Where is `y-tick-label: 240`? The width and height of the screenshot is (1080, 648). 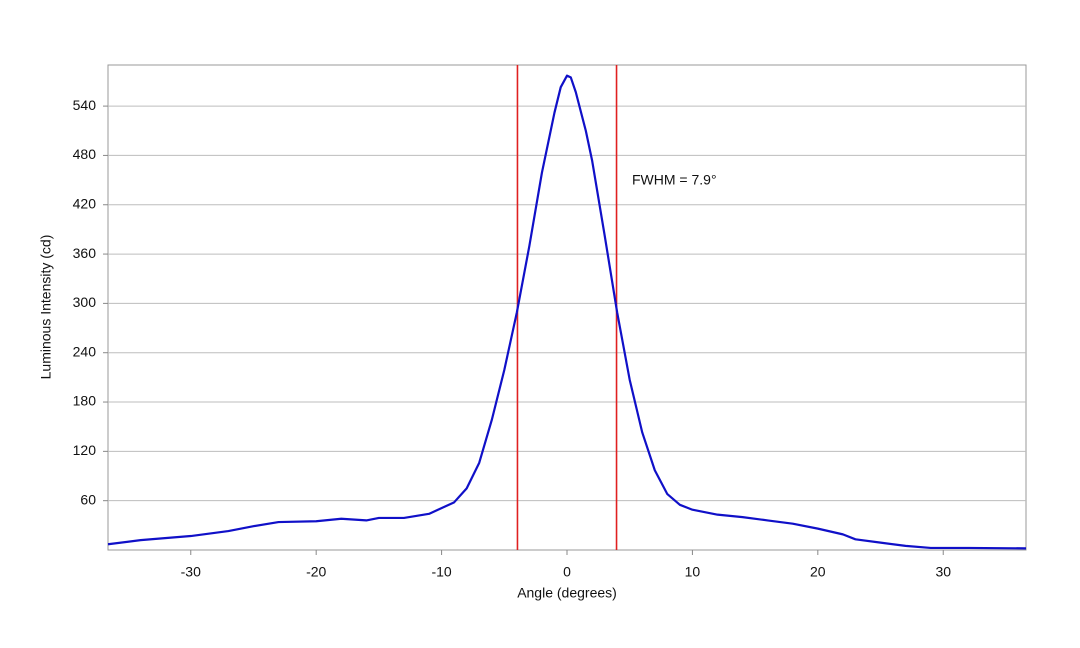
y-tick-label: 240 is located at coordinates (85, 351).